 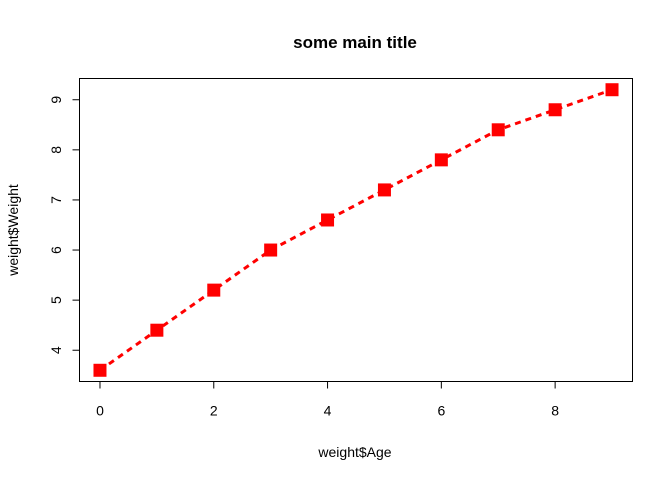 What do you see at coordinates (327, 400) in the screenshot?
I see `x-axis: 0 2 4 6 8` at bounding box center [327, 400].